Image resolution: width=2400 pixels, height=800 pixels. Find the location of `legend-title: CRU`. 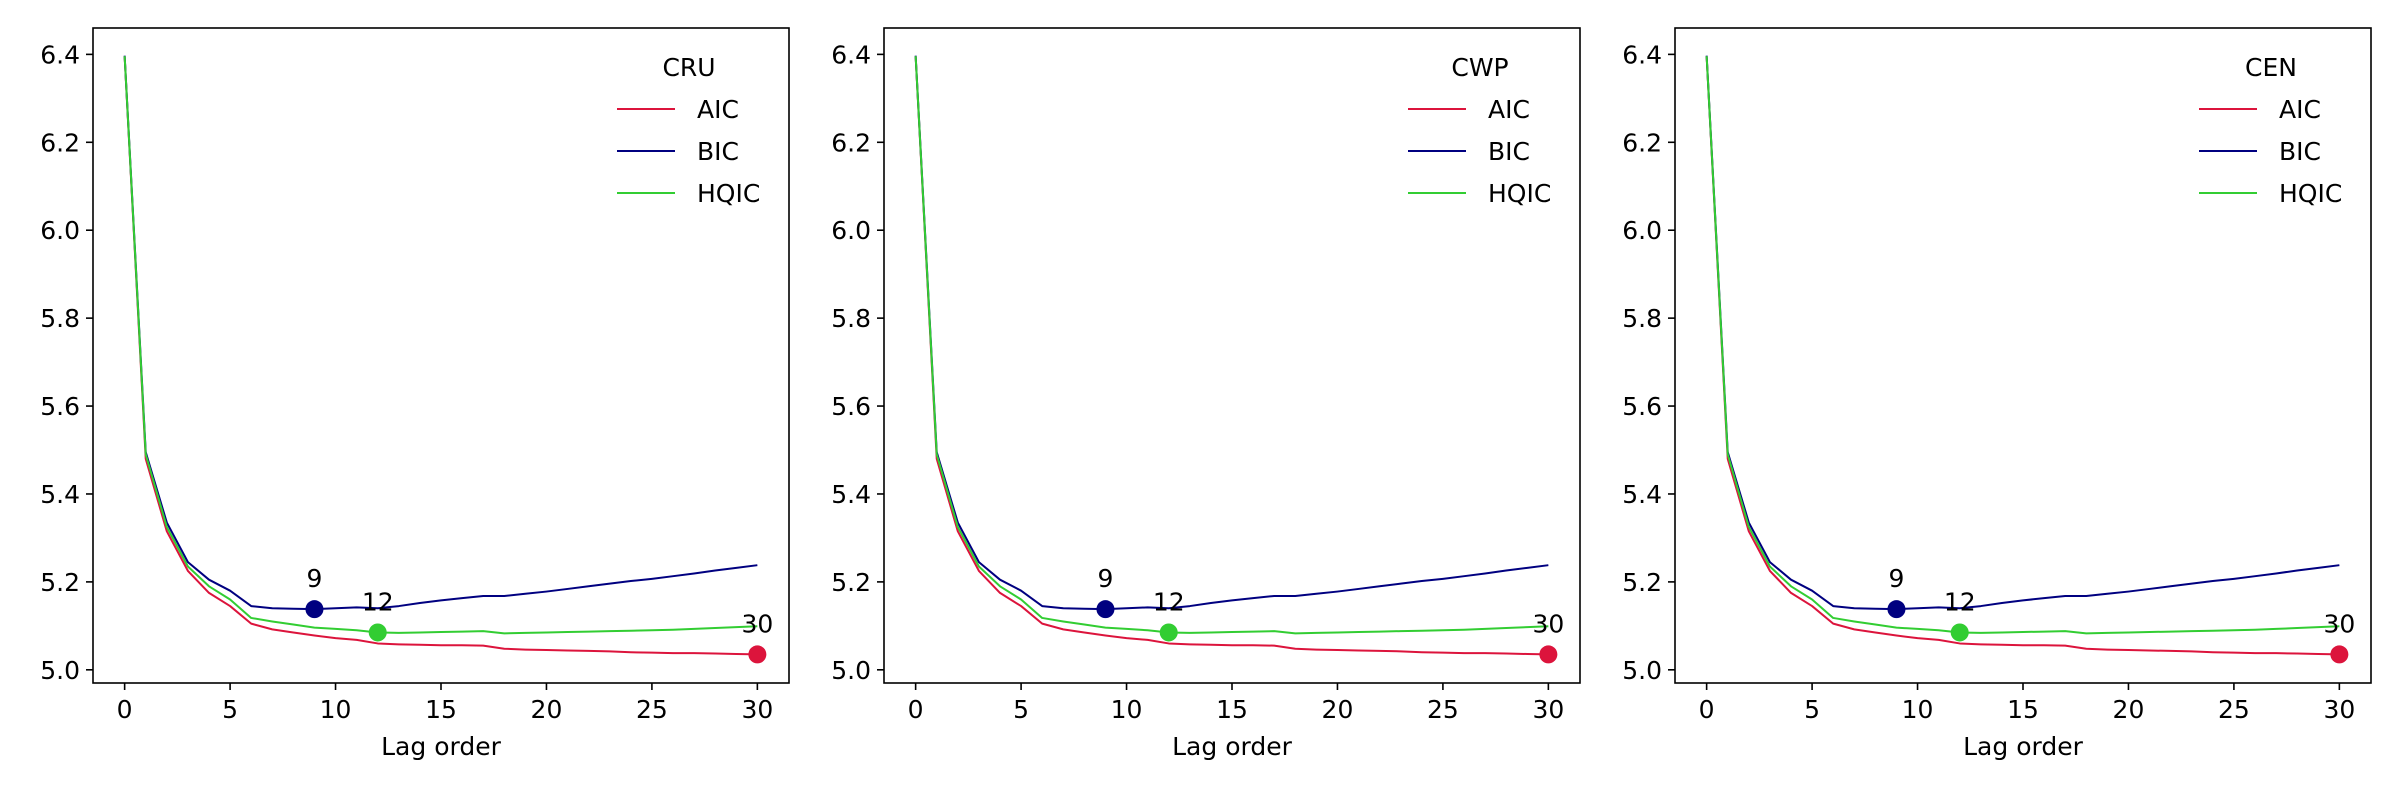

legend-title: CRU is located at coordinates (688, 67).